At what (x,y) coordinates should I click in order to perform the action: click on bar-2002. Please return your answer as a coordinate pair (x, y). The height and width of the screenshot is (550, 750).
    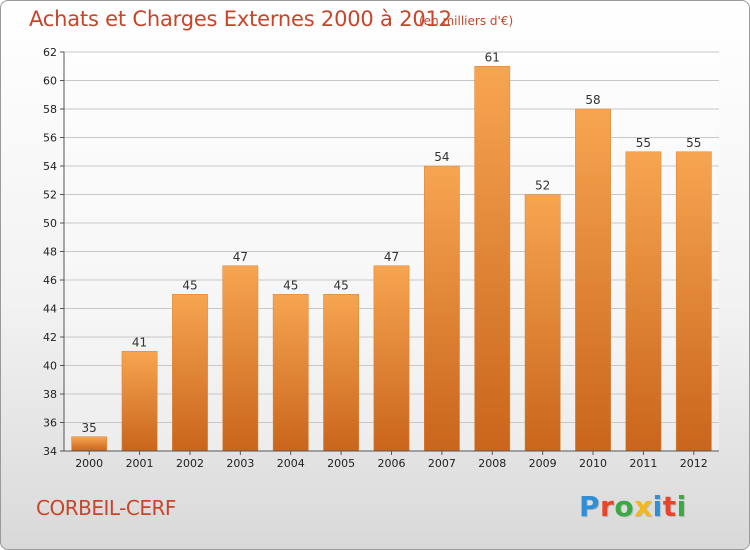
    Looking at the image, I should click on (190, 373).